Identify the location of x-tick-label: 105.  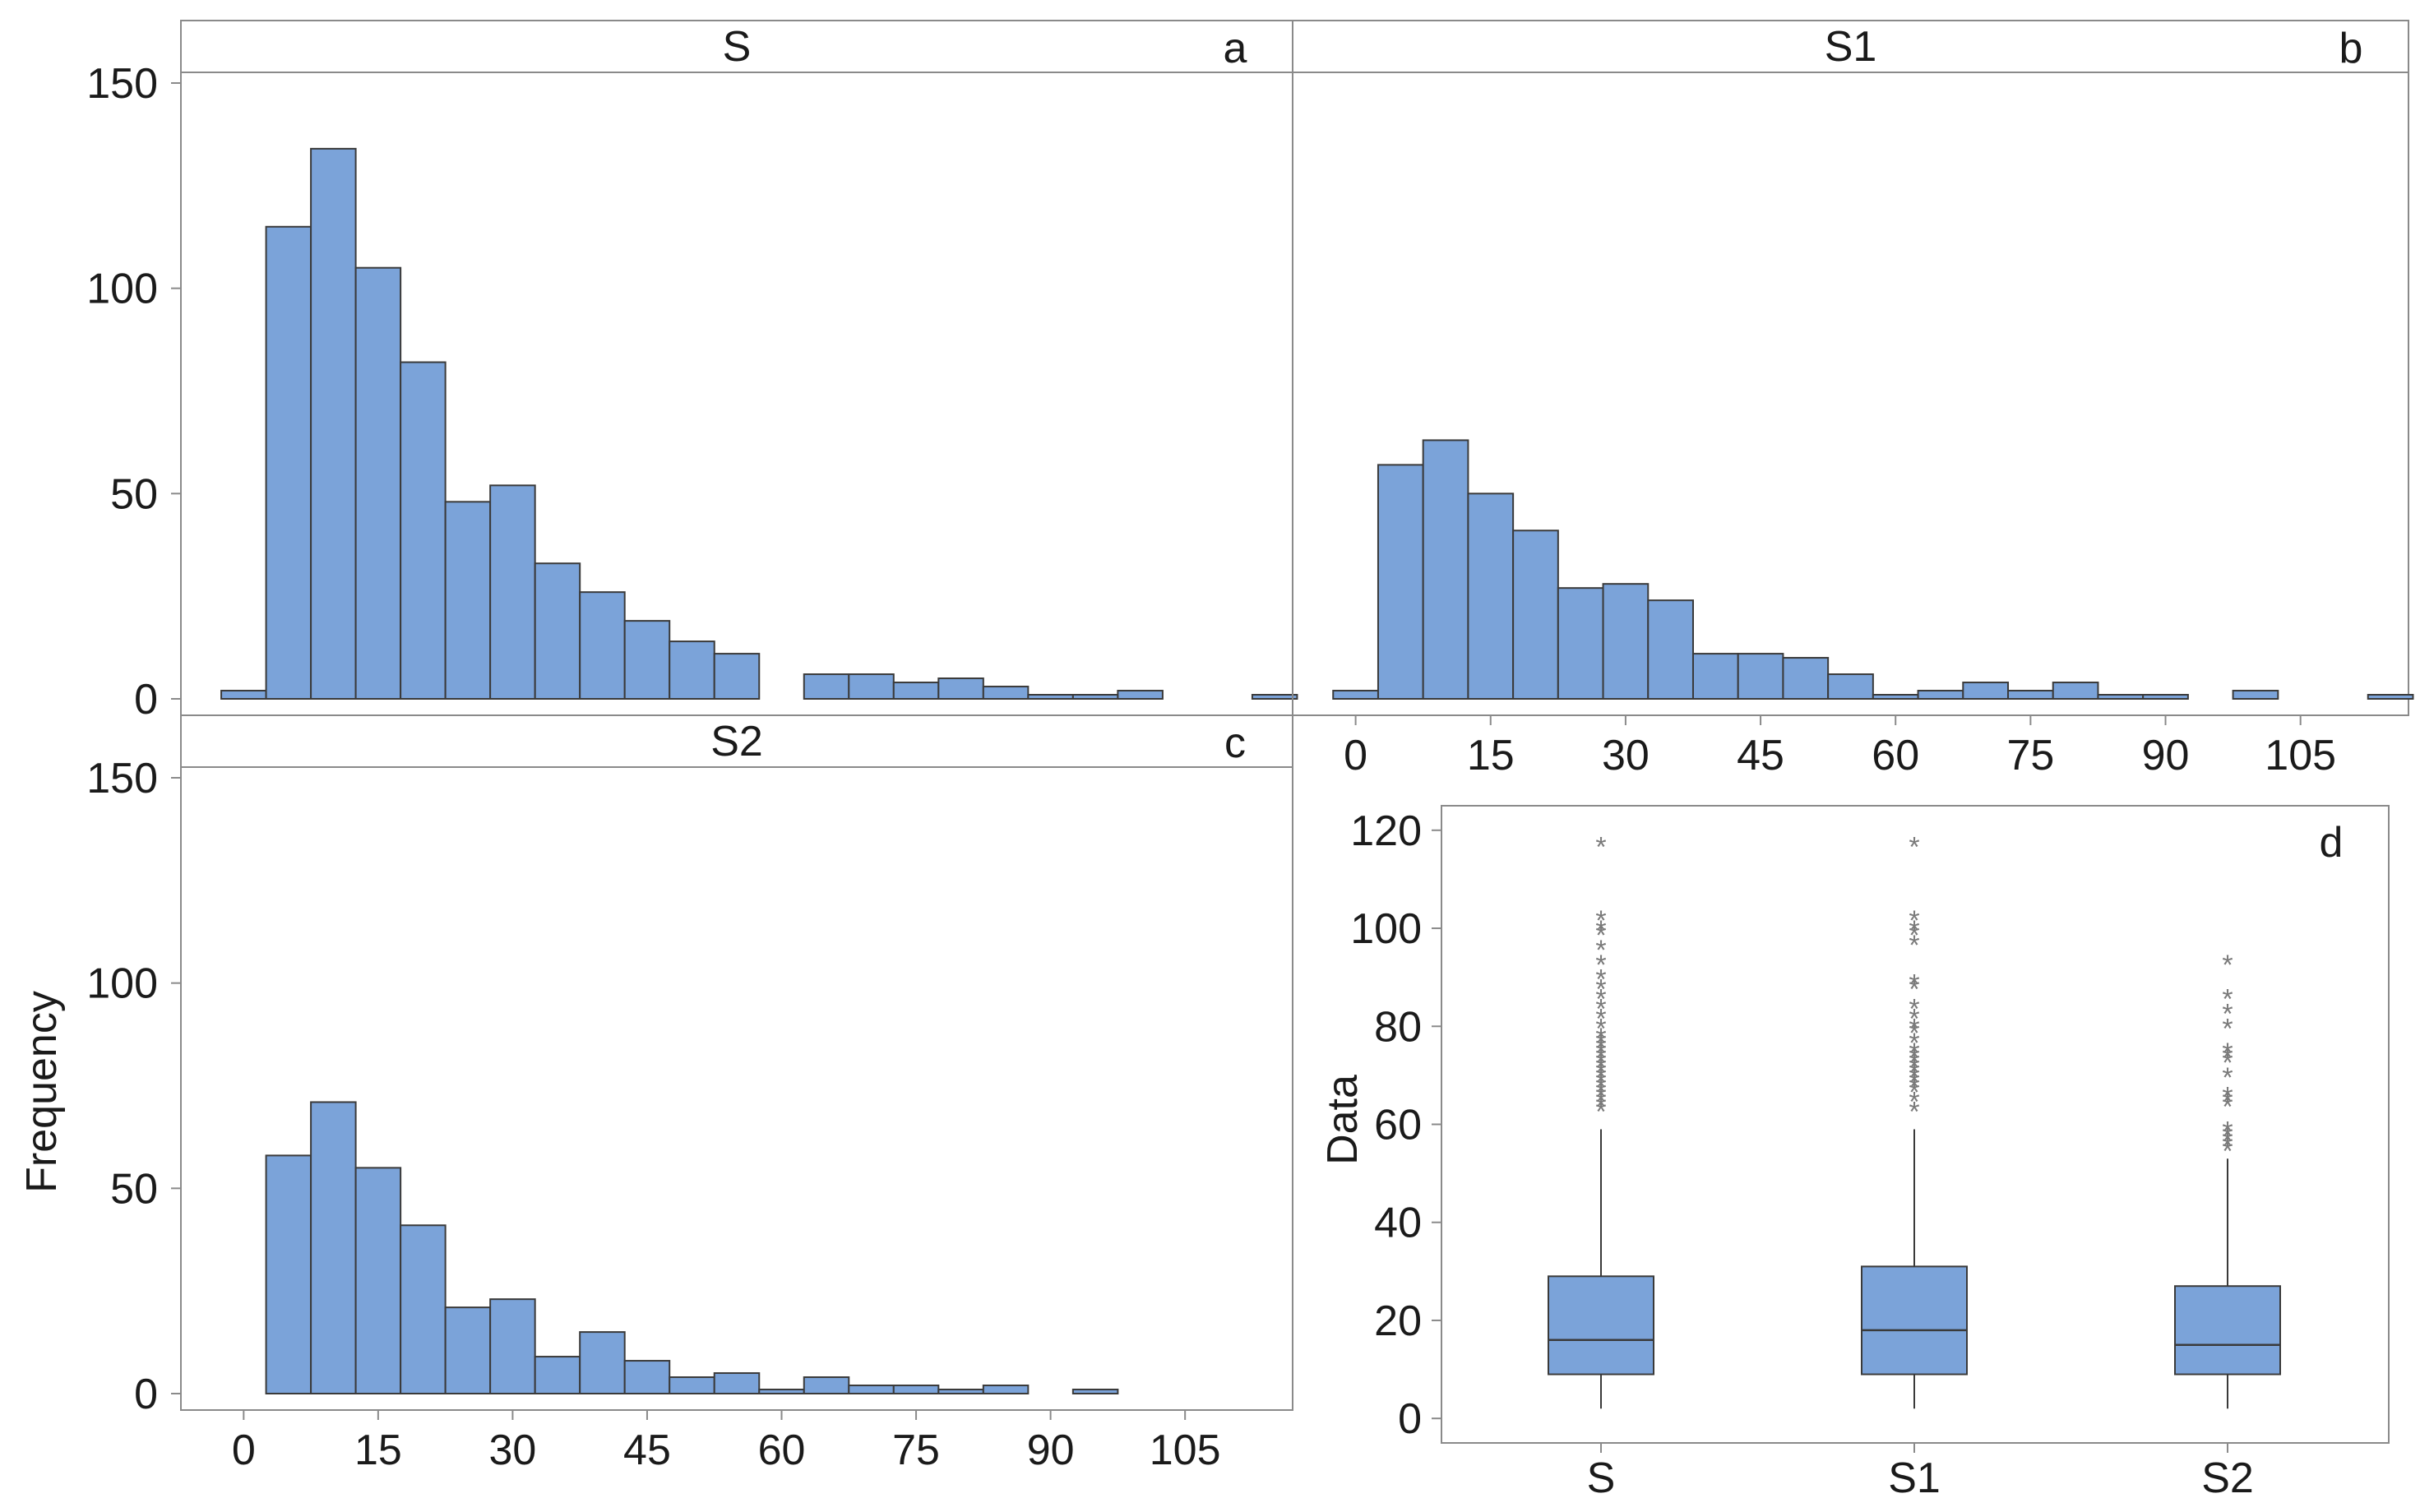
(2300, 755).